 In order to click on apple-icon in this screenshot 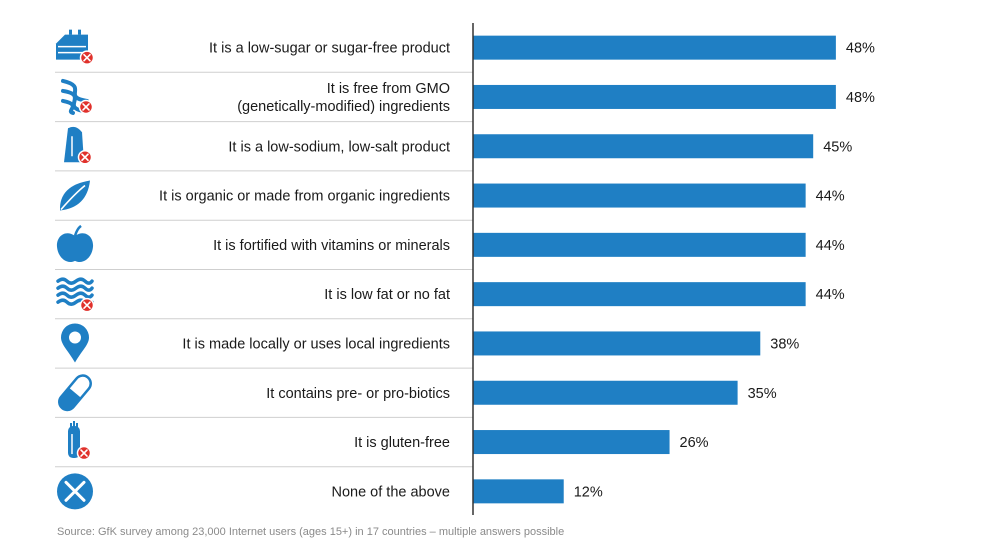, I will do `click(75, 243)`.